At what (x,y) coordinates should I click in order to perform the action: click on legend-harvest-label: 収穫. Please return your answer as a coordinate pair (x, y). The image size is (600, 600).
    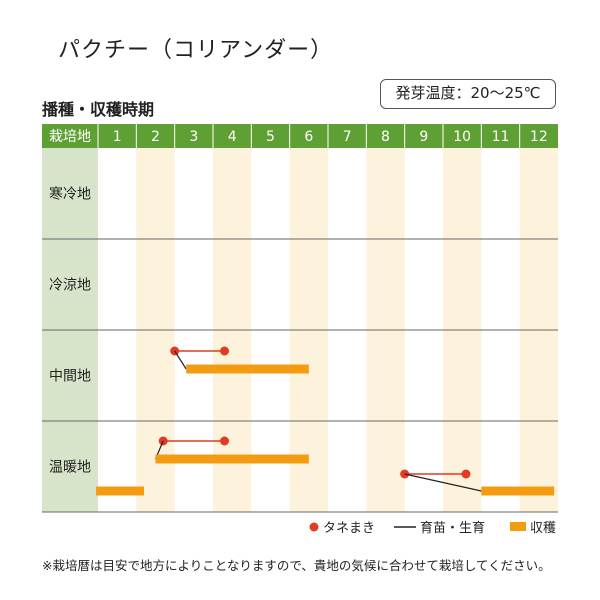
    Looking at the image, I should click on (543, 528).